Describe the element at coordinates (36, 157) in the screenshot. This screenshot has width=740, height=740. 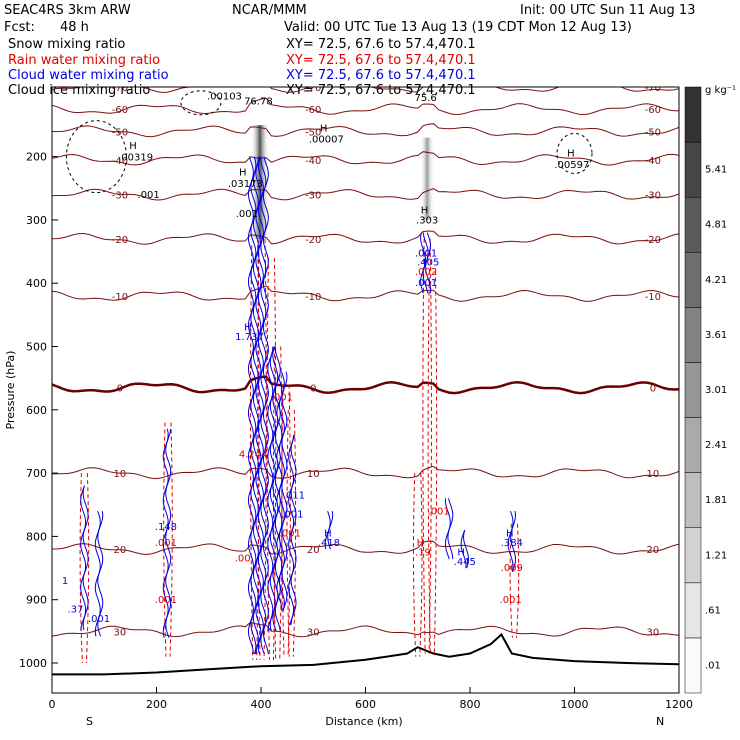
I see `y-tick-label: 200` at that location.